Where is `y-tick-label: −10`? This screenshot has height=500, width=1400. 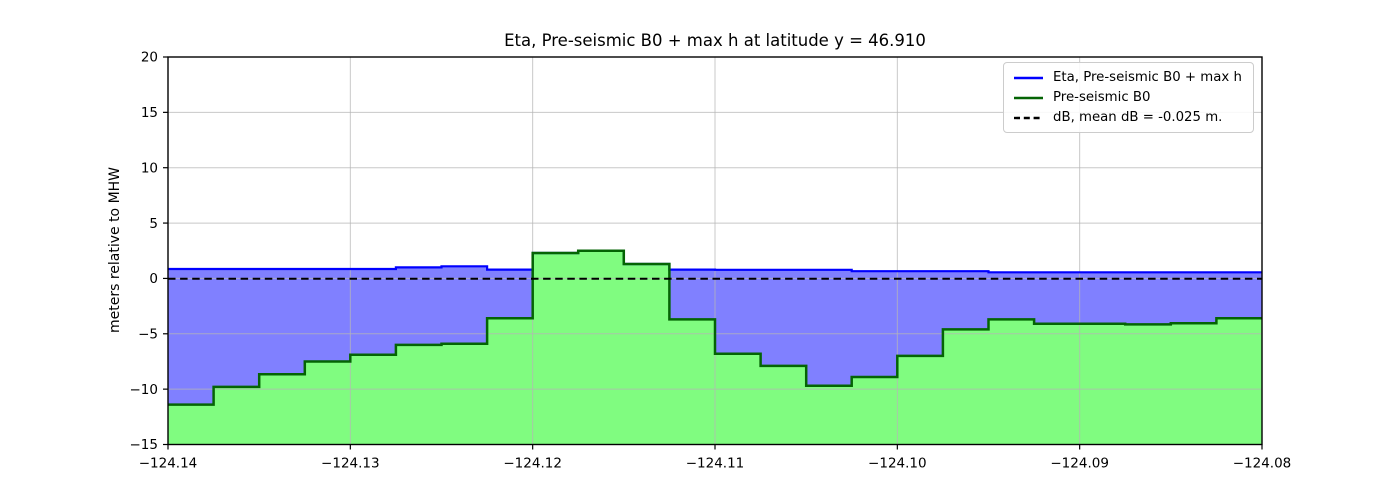 y-tick-label: −10 is located at coordinates (144, 390).